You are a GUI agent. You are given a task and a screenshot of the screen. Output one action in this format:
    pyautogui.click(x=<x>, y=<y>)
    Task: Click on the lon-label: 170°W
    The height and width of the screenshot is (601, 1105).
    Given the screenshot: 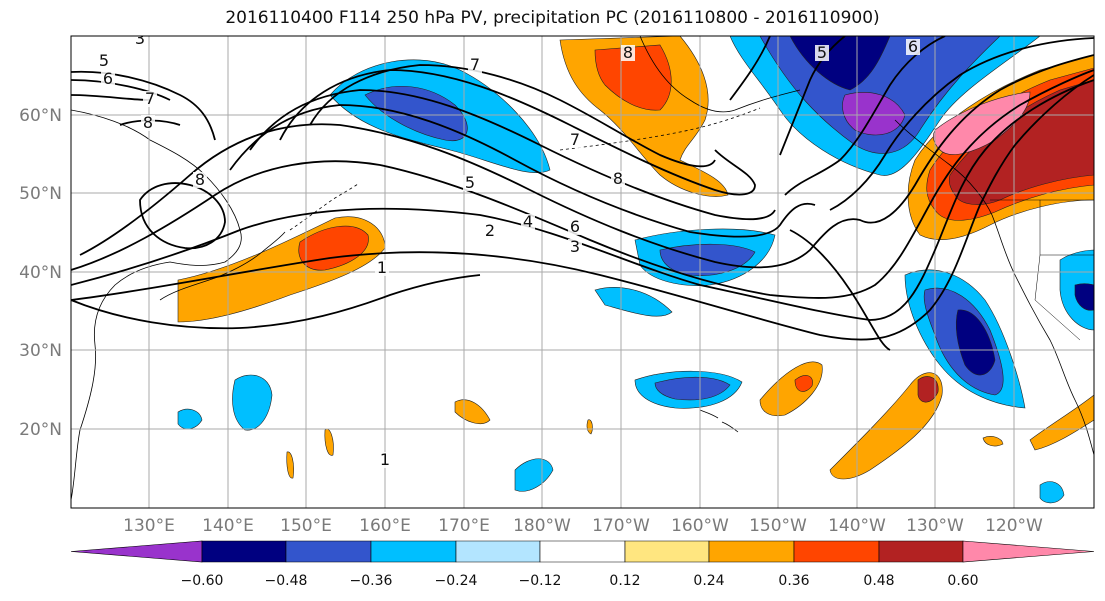 What is the action you would take?
    pyautogui.click(x=621, y=526)
    